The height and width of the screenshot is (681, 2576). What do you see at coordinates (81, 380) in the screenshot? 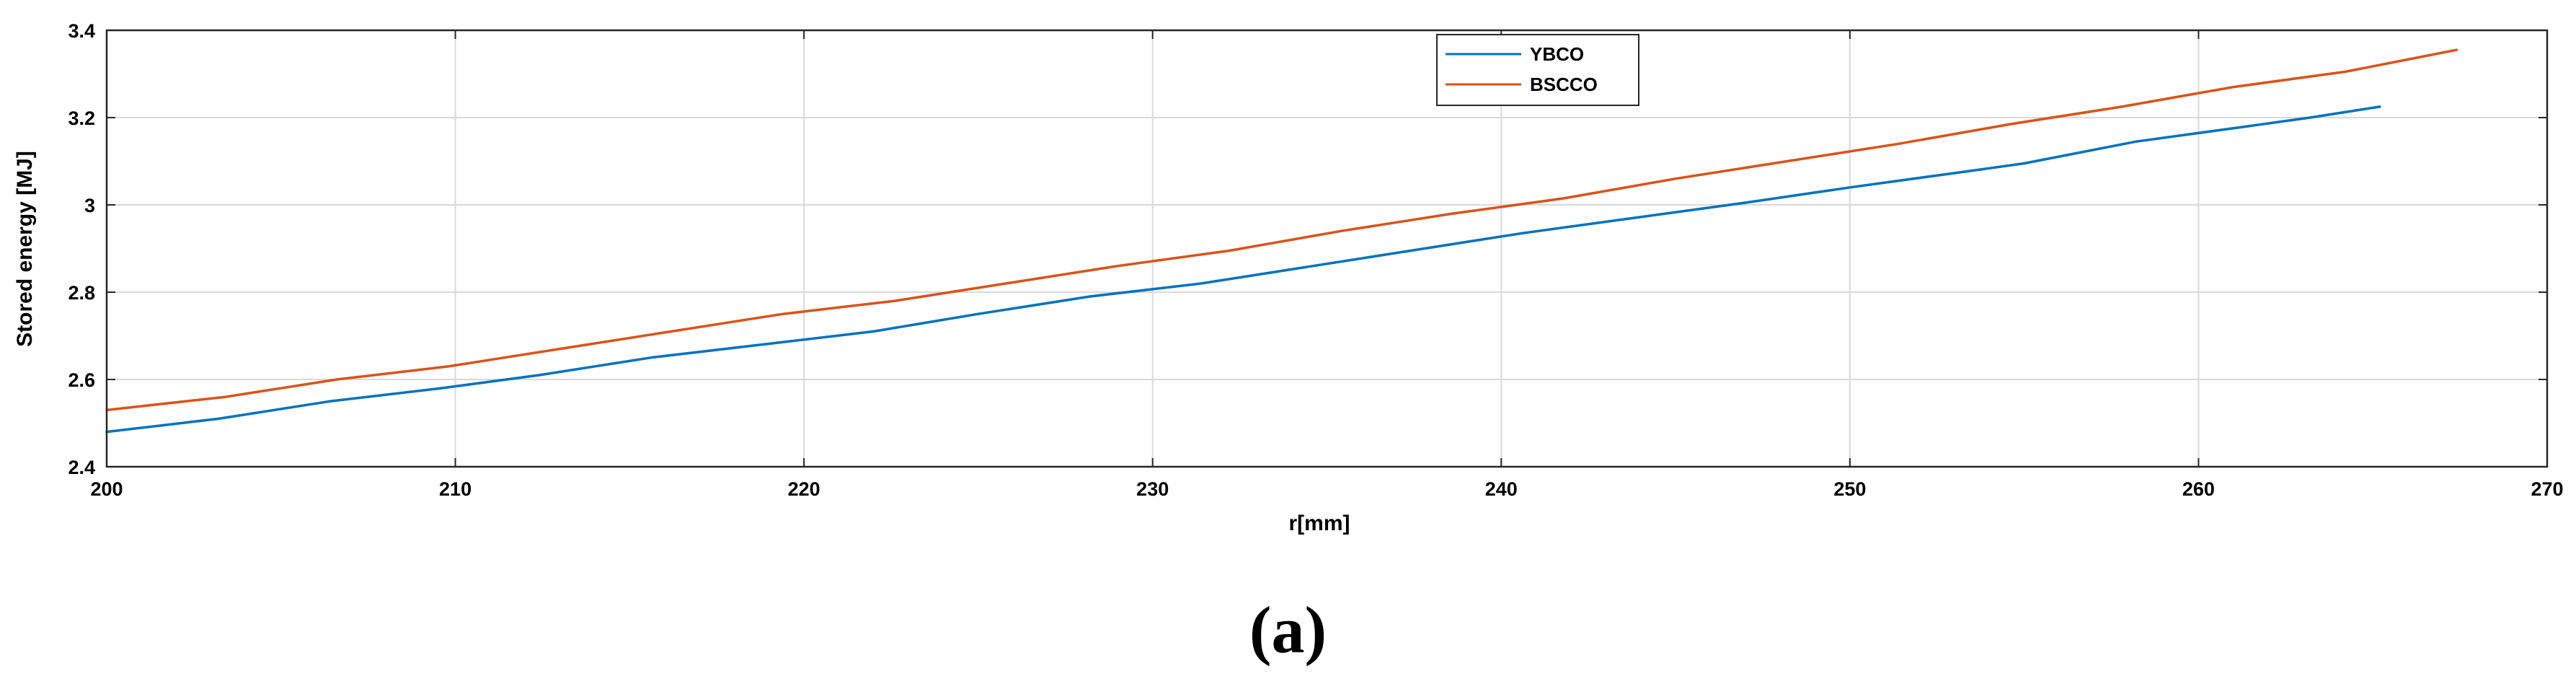
I see `y-tick-label: 2.6` at bounding box center [81, 380].